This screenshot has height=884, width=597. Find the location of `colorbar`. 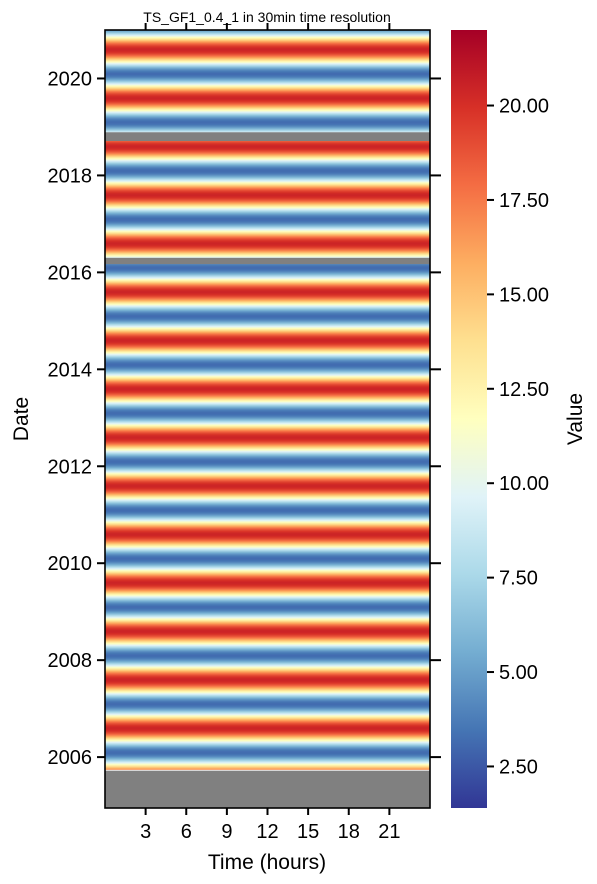

colorbar is located at coordinates (469, 419).